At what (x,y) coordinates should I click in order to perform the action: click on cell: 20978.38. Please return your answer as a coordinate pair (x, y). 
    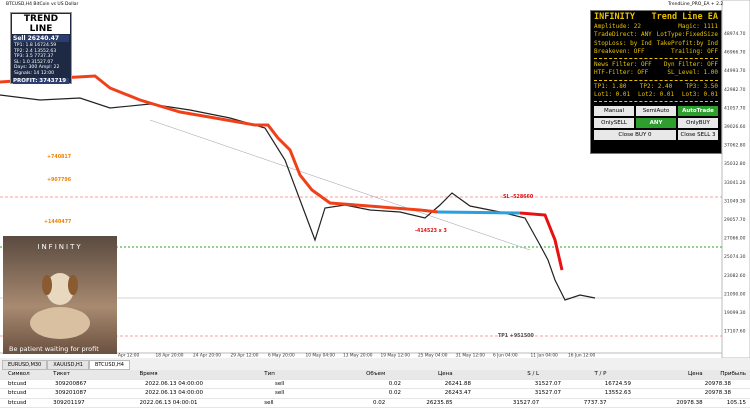
    Looking at the image, I should click on (685, 384).